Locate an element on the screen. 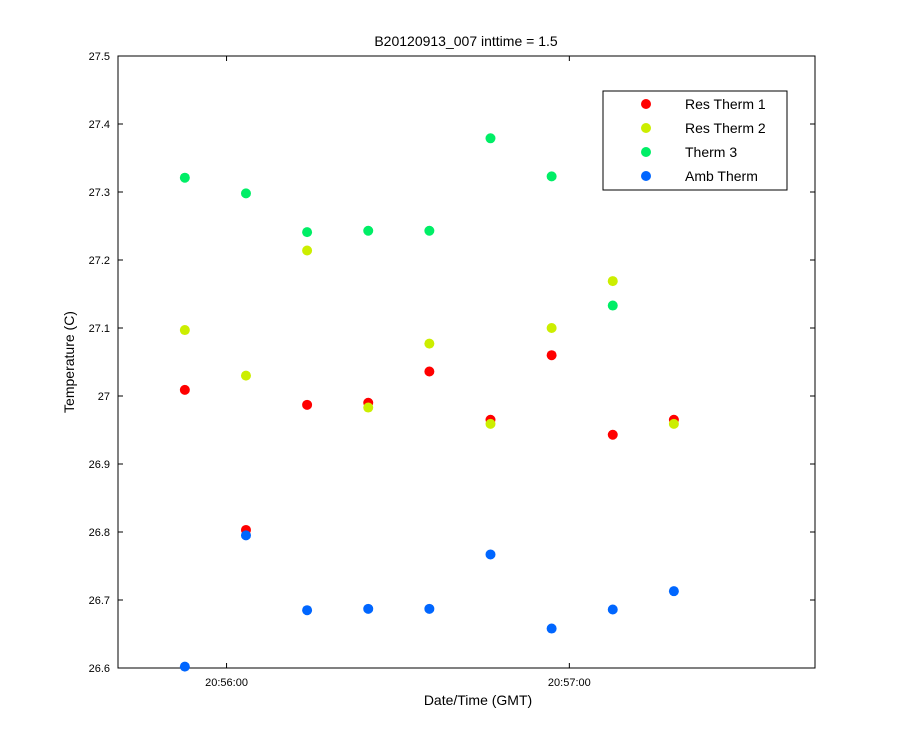 The width and height of the screenshot is (900, 750). legend-label: Res Therm 2 is located at coordinates (725, 128).